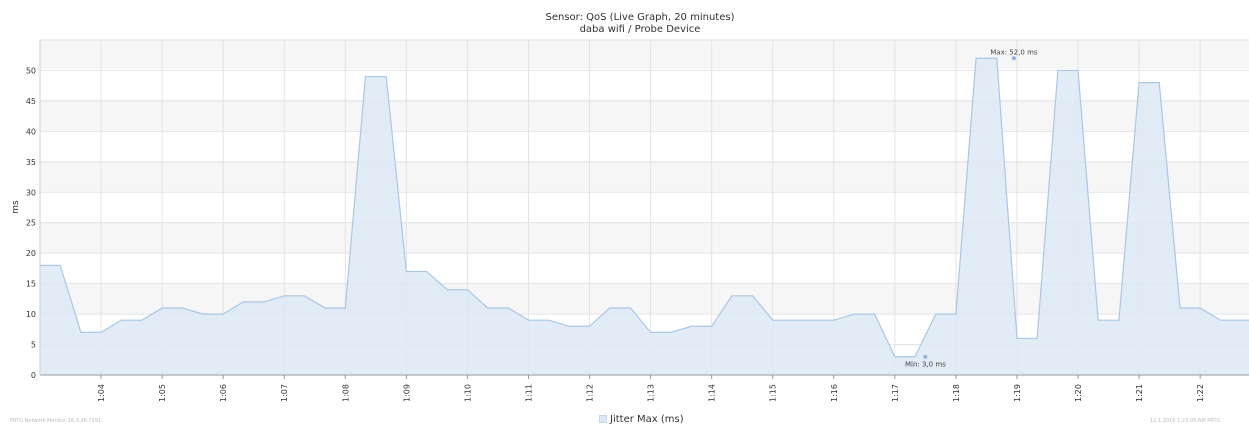  Describe the element at coordinates (590, 393) in the screenshot. I see `x-tick-label: 1:12` at that location.